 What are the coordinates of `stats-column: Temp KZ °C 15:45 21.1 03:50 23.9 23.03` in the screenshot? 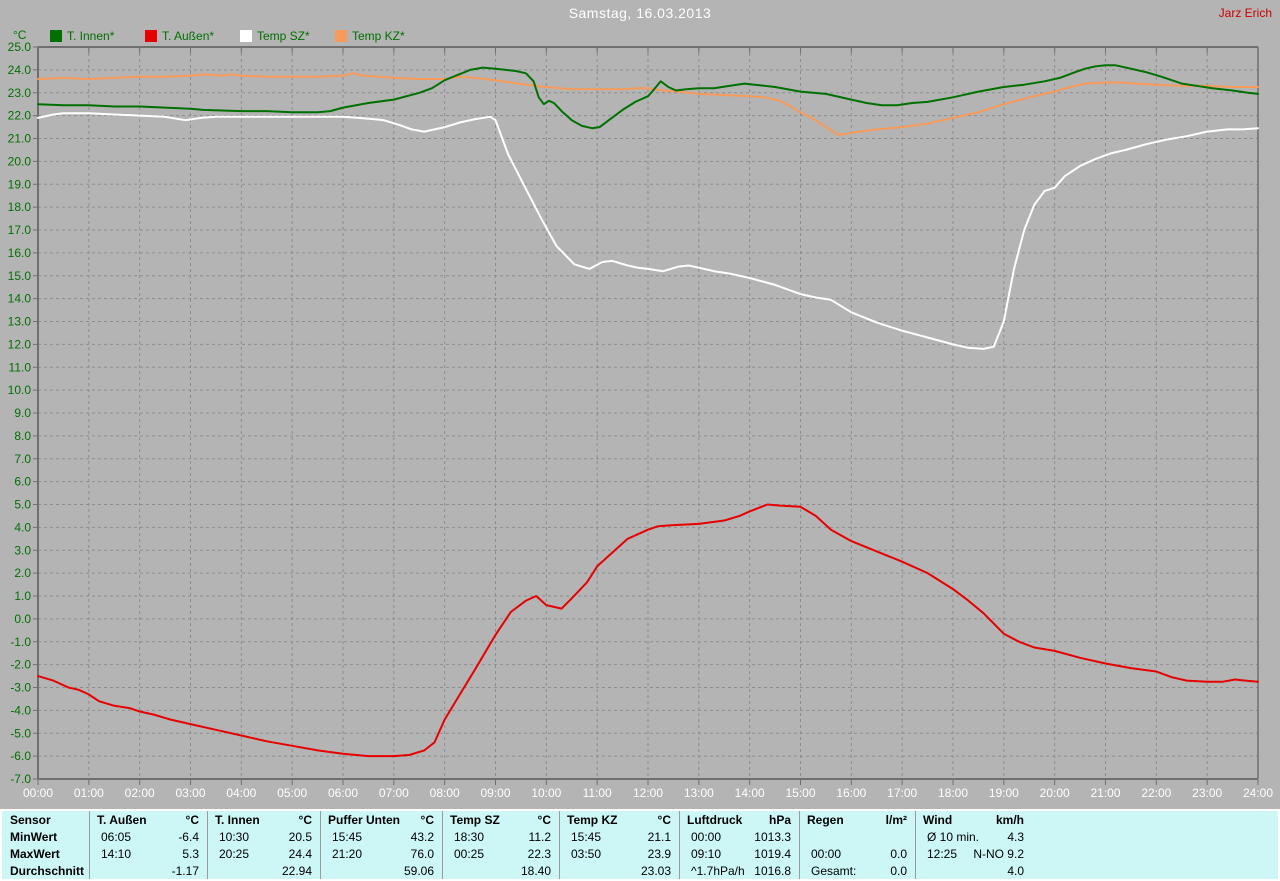 It's located at (619, 845).